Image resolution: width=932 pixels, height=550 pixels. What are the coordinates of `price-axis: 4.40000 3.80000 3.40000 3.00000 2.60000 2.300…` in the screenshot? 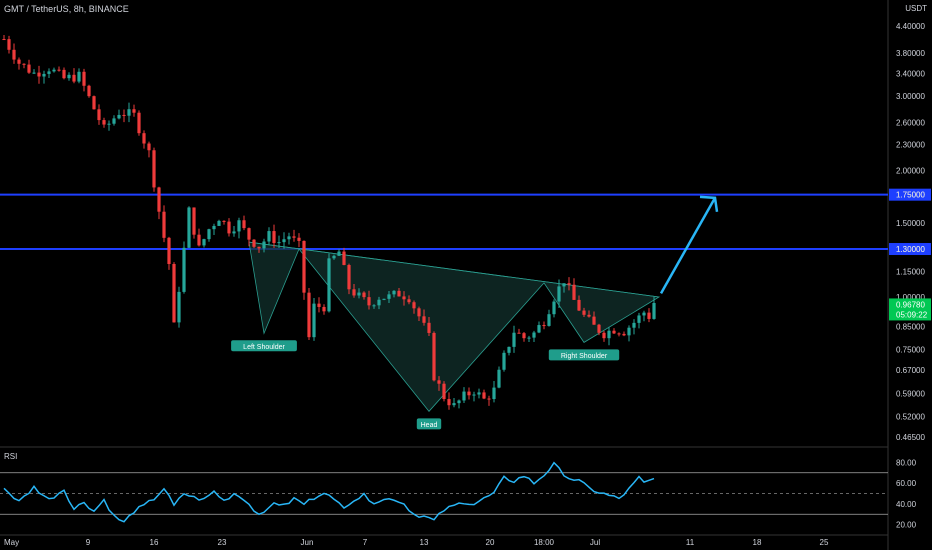 It's located at (910, 232).